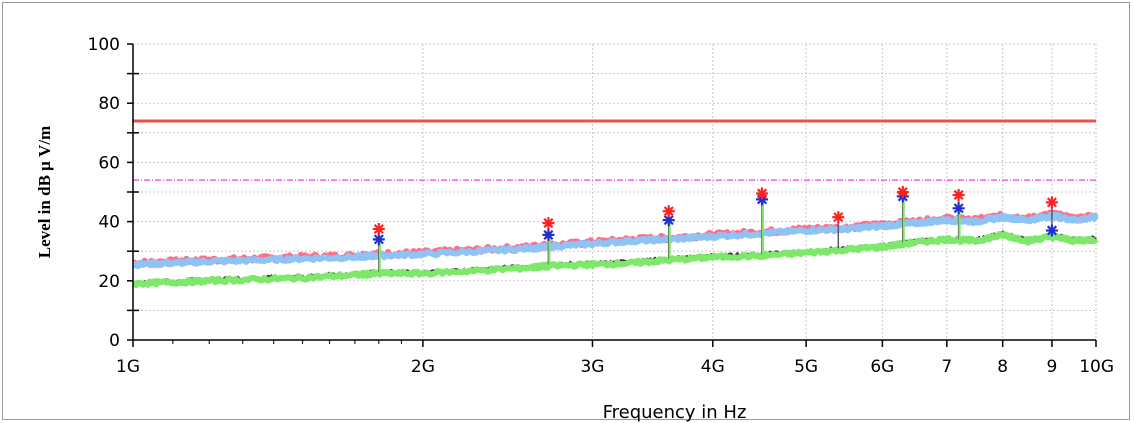  I want to click on x-tick-label-1: 2G, so click(423, 367).